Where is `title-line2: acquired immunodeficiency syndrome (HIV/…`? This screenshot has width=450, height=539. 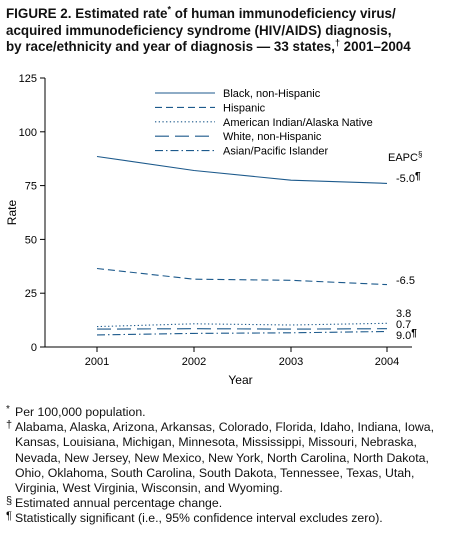 title-line2: acquired immunodeficiency syndrome (HIV/… is located at coordinates (199, 30).